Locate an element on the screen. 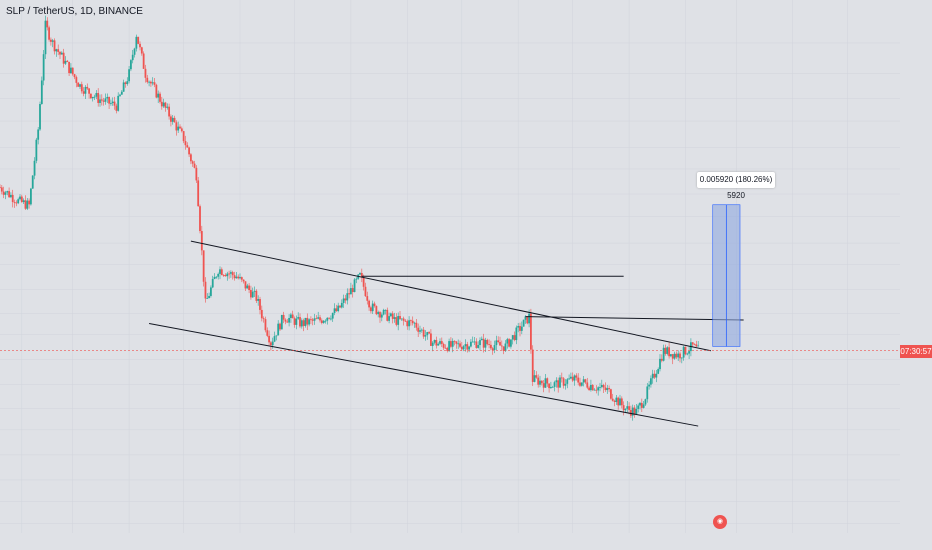 The width and height of the screenshot is (932, 550). symbol-title: SLP / TetherUS, 1D, BINANCE is located at coordinates (74, 11).